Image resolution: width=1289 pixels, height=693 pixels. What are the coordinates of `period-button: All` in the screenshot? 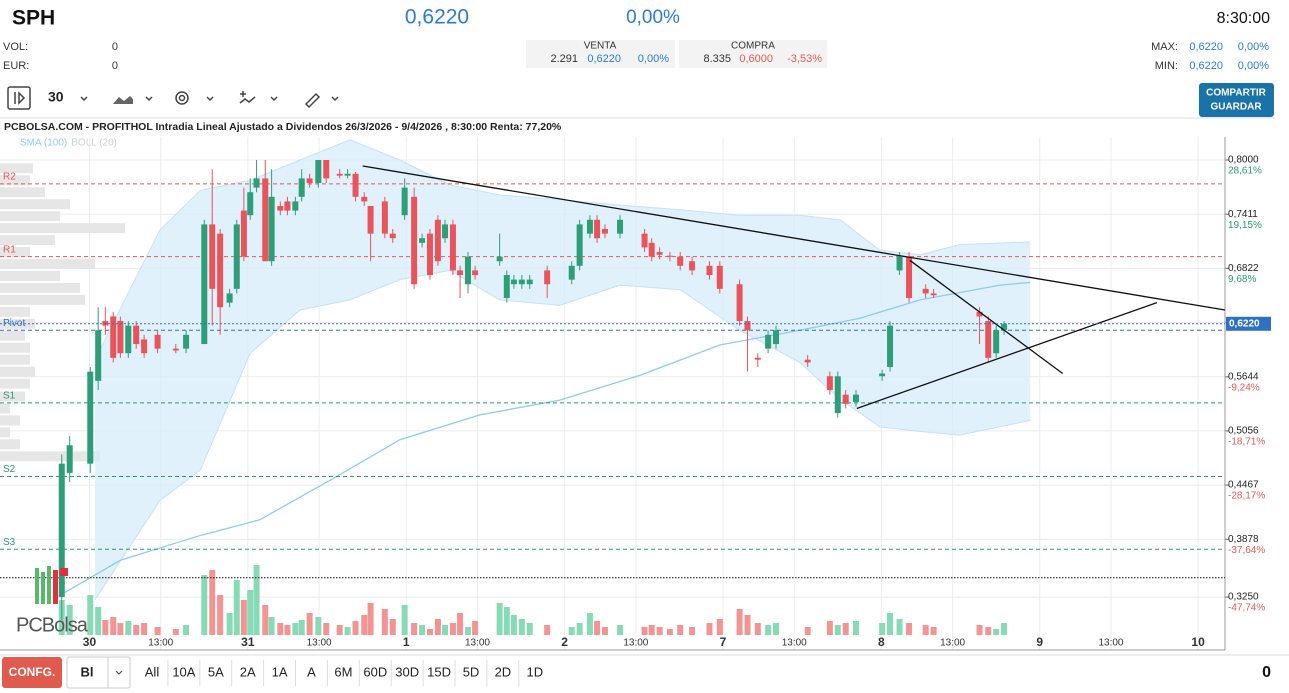 It's located at (152, 671).